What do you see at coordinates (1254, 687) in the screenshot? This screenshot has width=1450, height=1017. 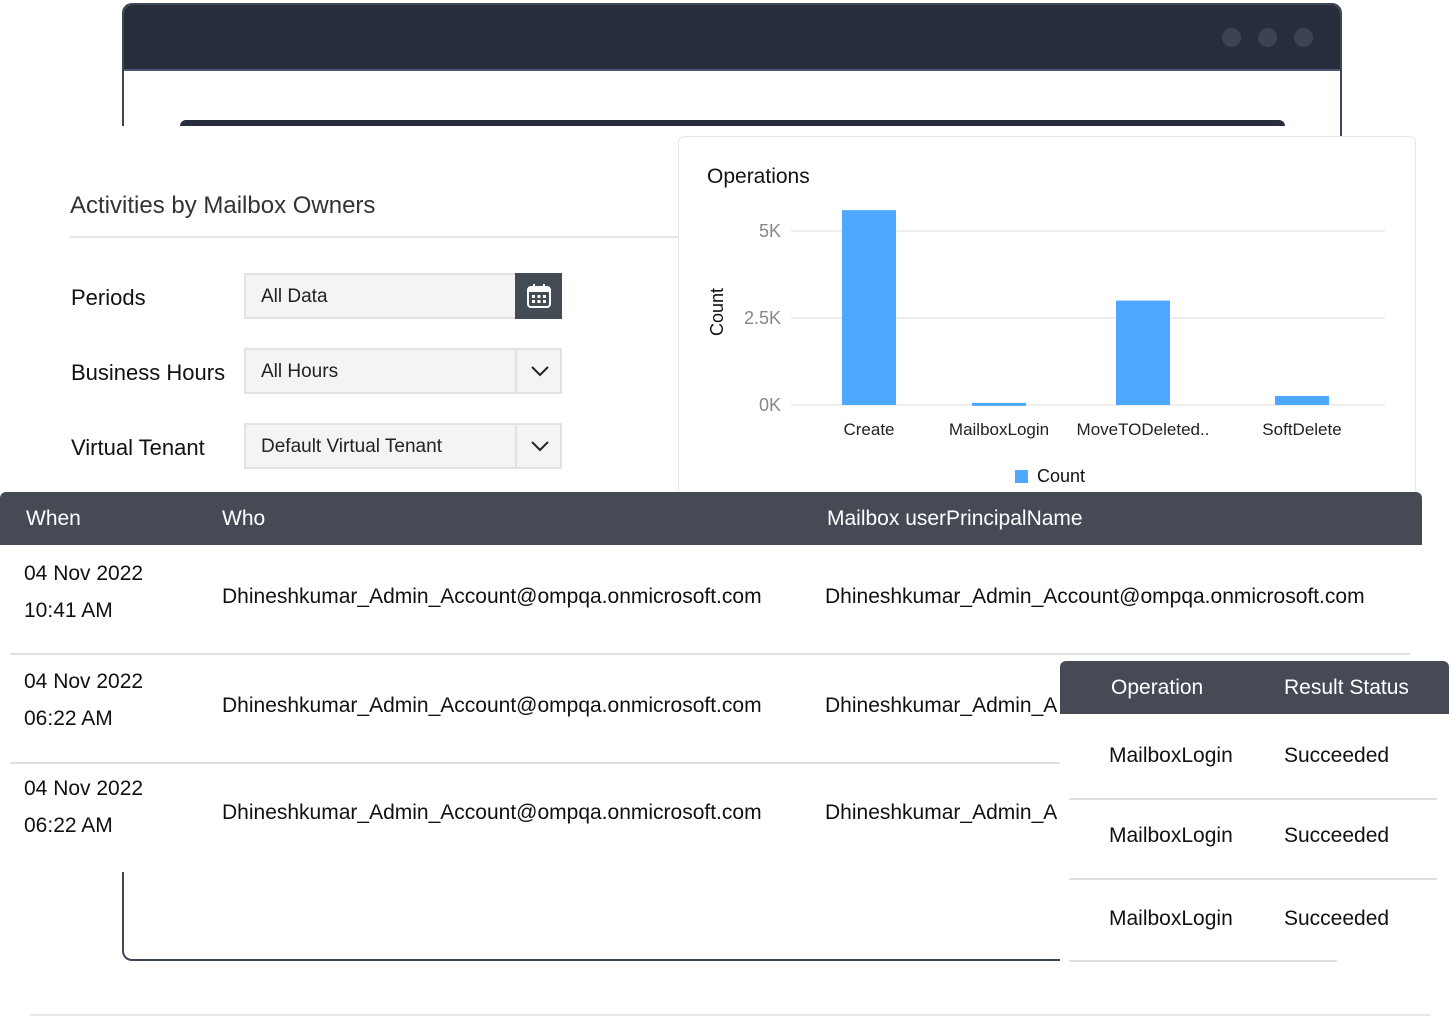 I see `table-header: Operation Result Status` at bounding box center [1254, 687].